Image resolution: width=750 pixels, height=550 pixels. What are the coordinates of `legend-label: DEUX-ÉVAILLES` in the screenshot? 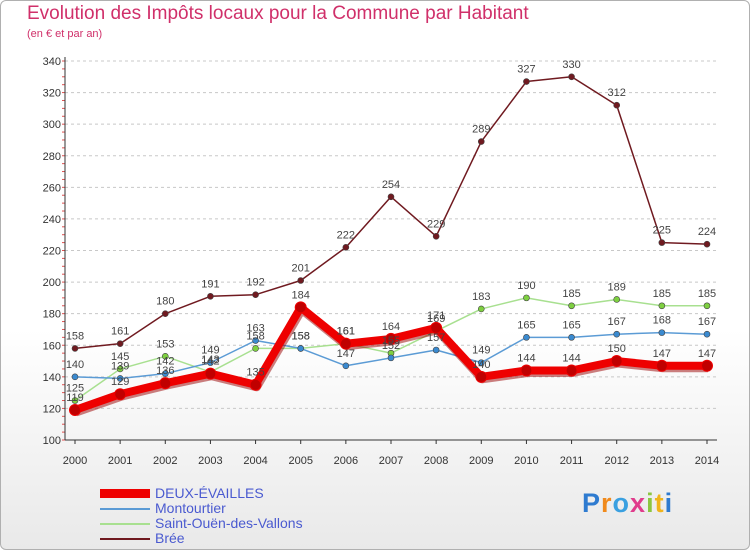 It's located at (209, 493).